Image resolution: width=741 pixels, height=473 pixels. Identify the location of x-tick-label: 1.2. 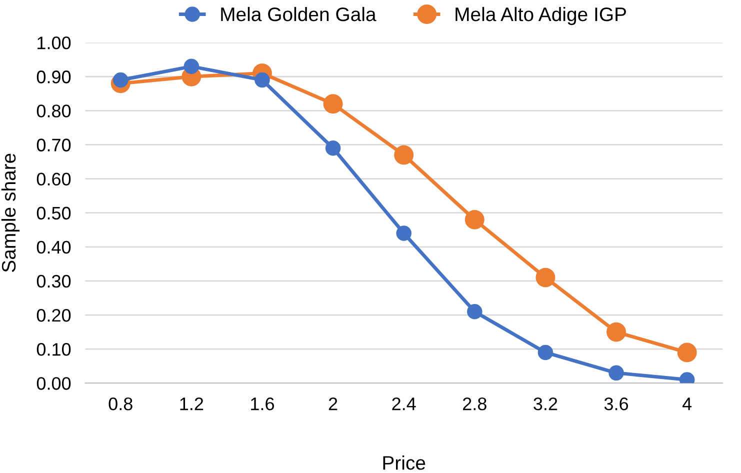
(192, 403).